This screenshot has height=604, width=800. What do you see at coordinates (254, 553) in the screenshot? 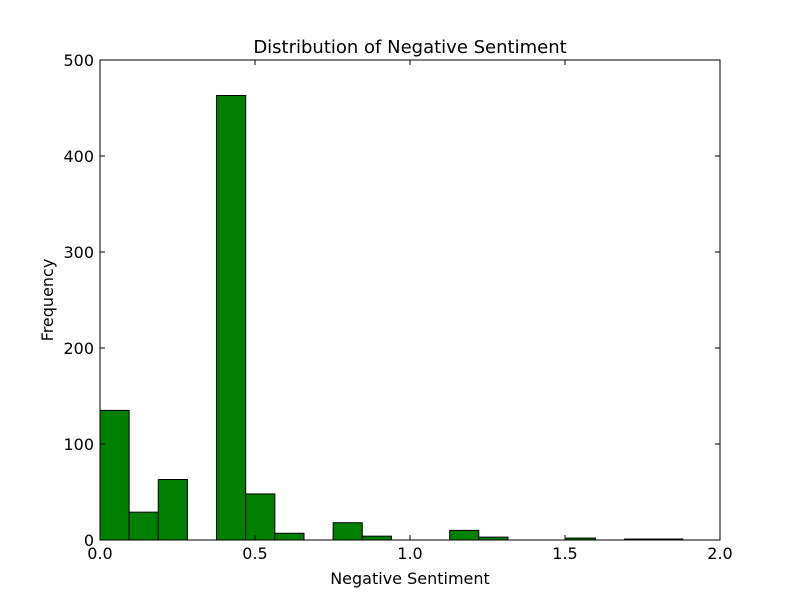
I see `x-tick-label: 0.5` at bounding box center [254, 553].